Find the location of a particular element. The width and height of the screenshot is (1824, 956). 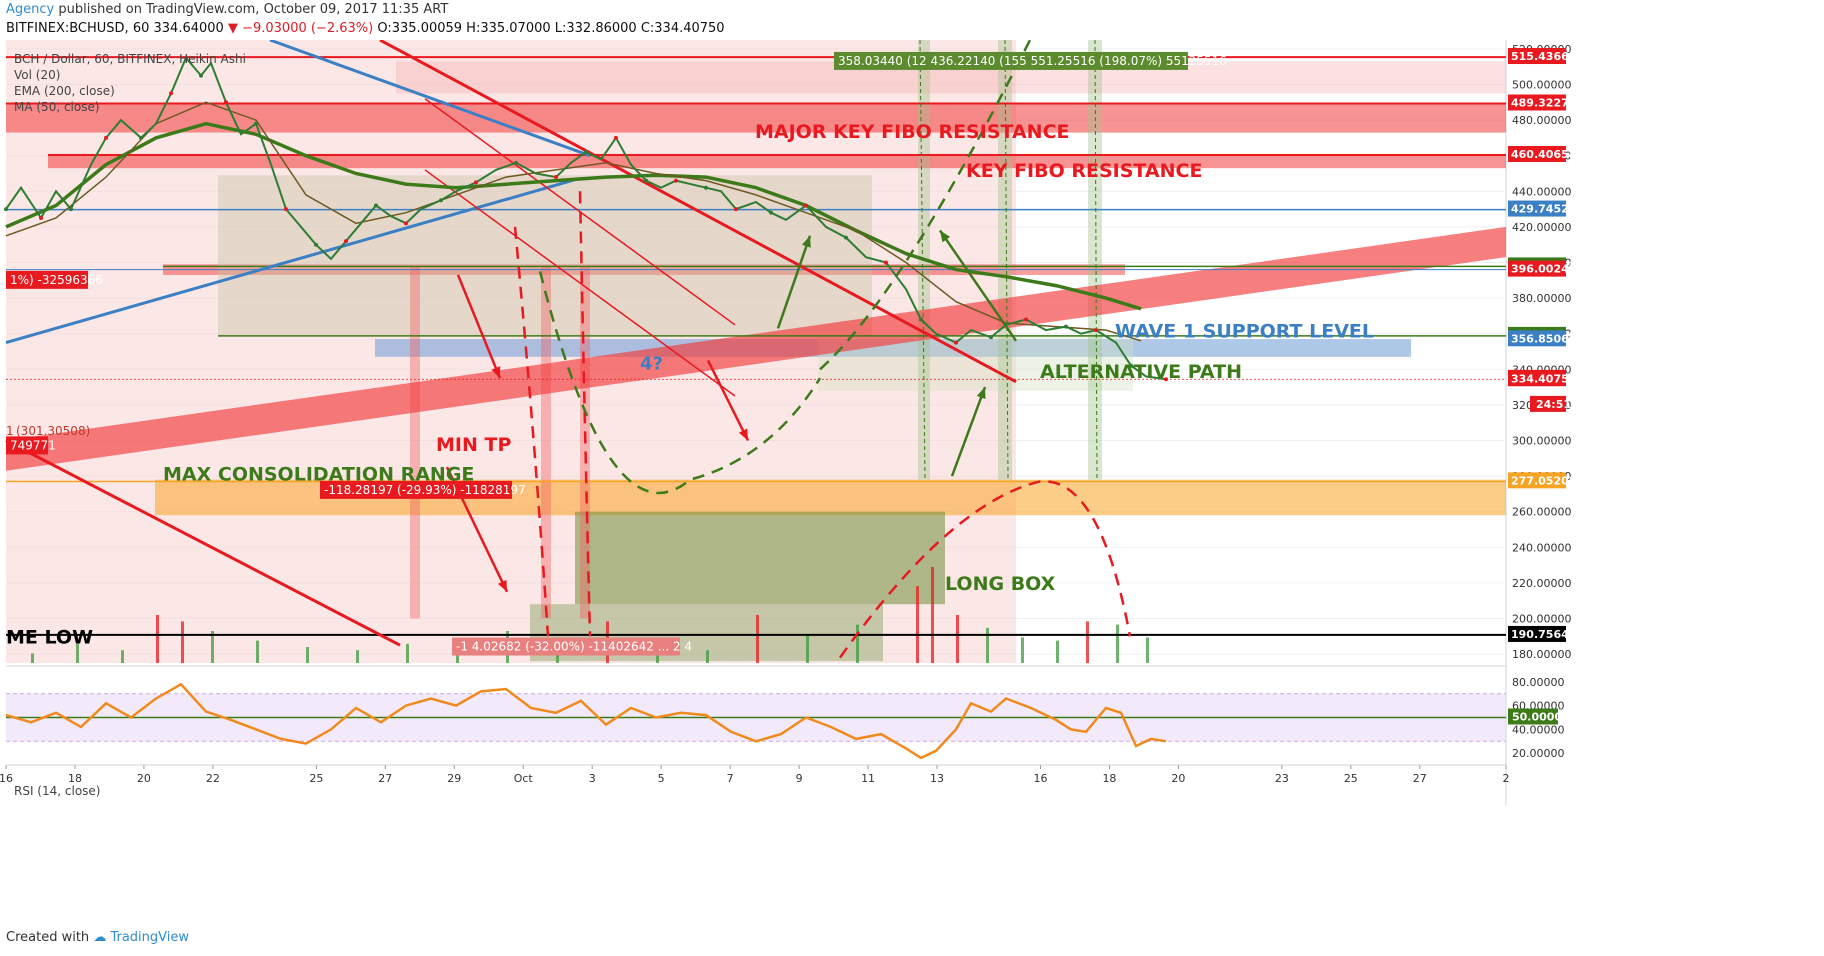

tradingview-logo-icon: ☁ is located at coordinates (100, 937).